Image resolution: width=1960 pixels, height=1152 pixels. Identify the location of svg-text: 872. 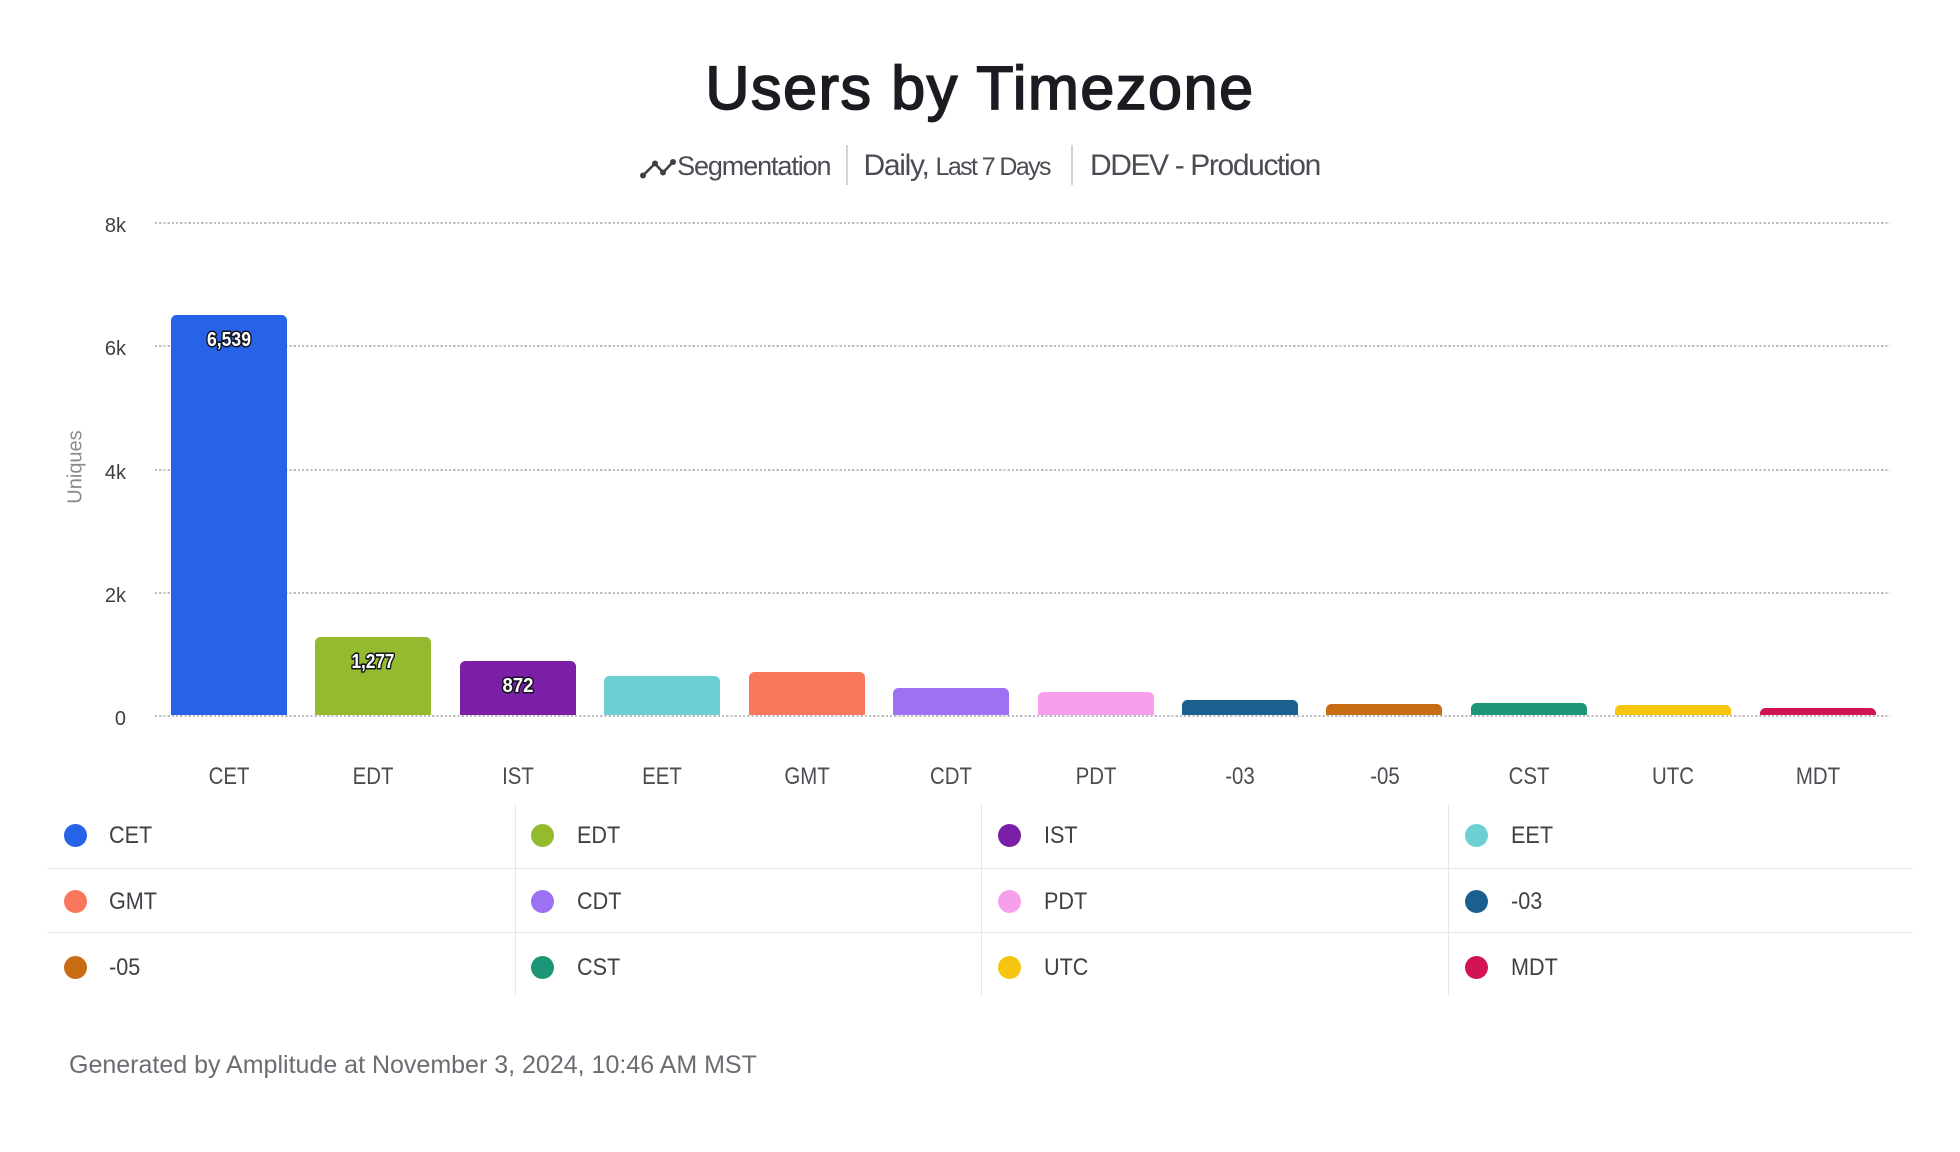
(518, 686).